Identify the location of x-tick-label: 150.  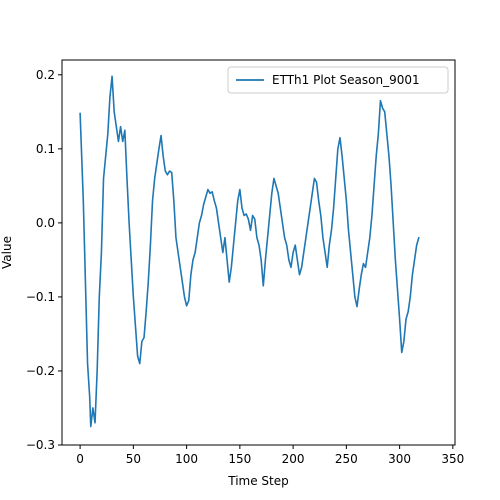
(239, 459).